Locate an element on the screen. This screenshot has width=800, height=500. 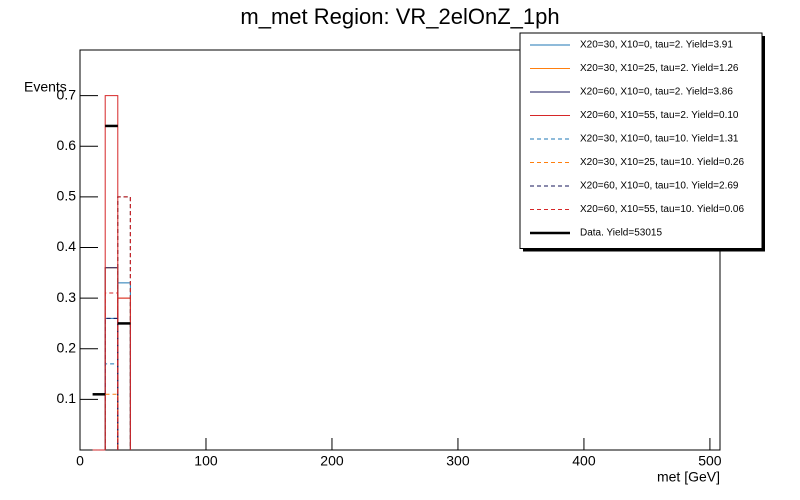
chart-title: m_met Region: VR_2elOnZ_1ph is located at coordinates (399, 16).